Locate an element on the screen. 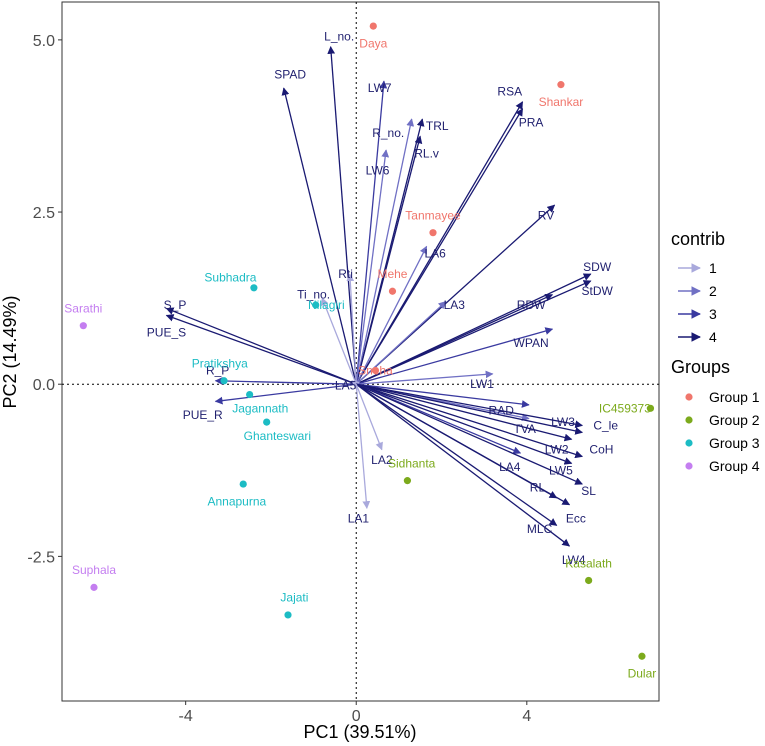 This screenshot has width=765, height=746. point-Mehe is located at coordinates (392, 291).